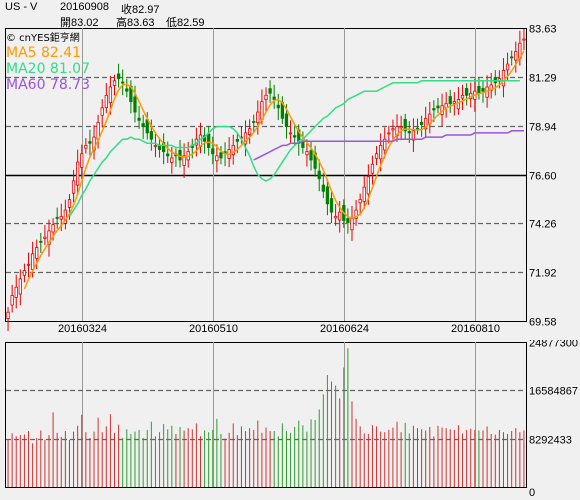 The width and height of the screenshot is (580, 500). Describe the element at coordinates (543, 79) in the screenshot. I see `price-tick-label: 81.29` at that location.